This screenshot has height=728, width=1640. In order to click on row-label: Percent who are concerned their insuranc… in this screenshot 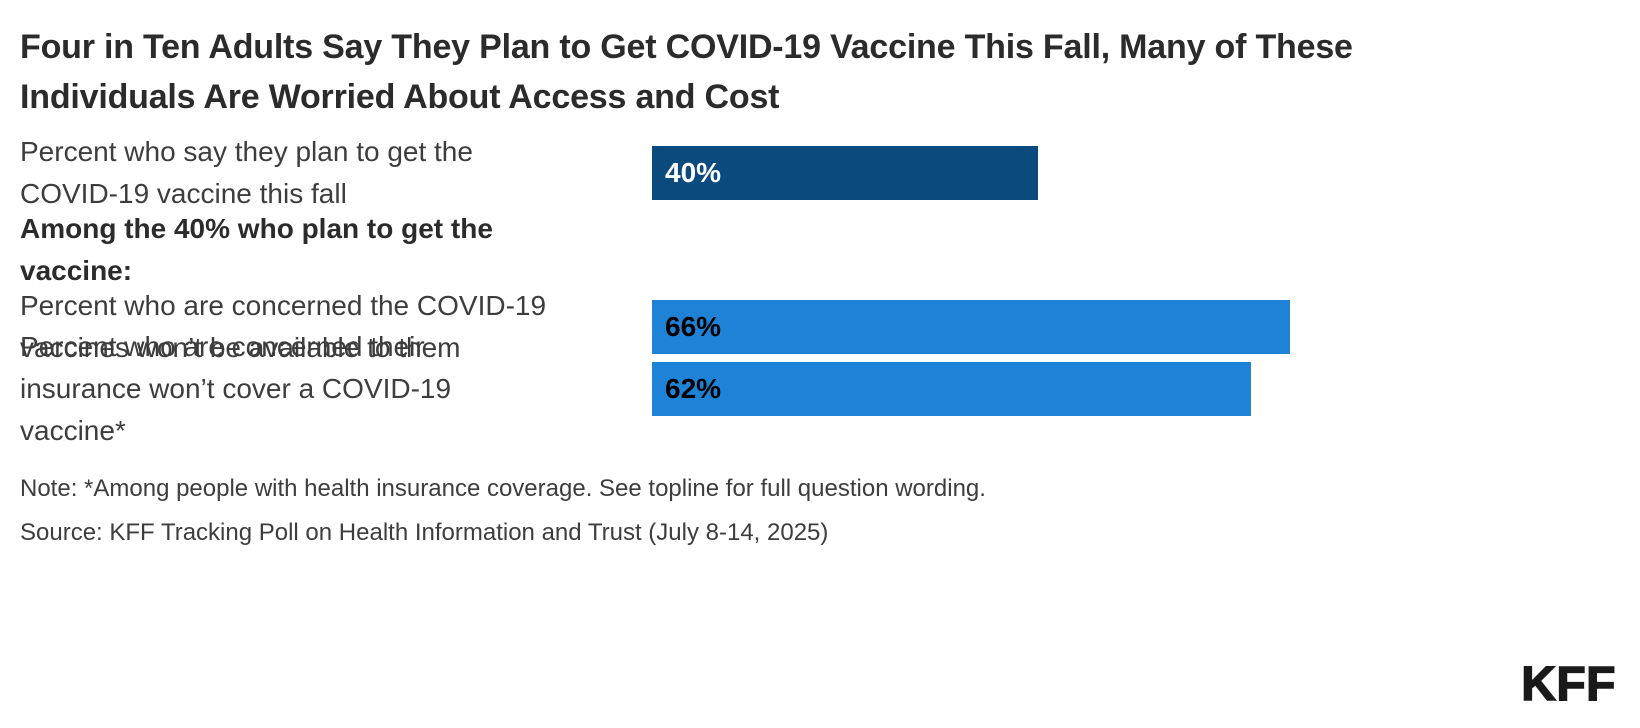, I will do `click(236, 388)`.